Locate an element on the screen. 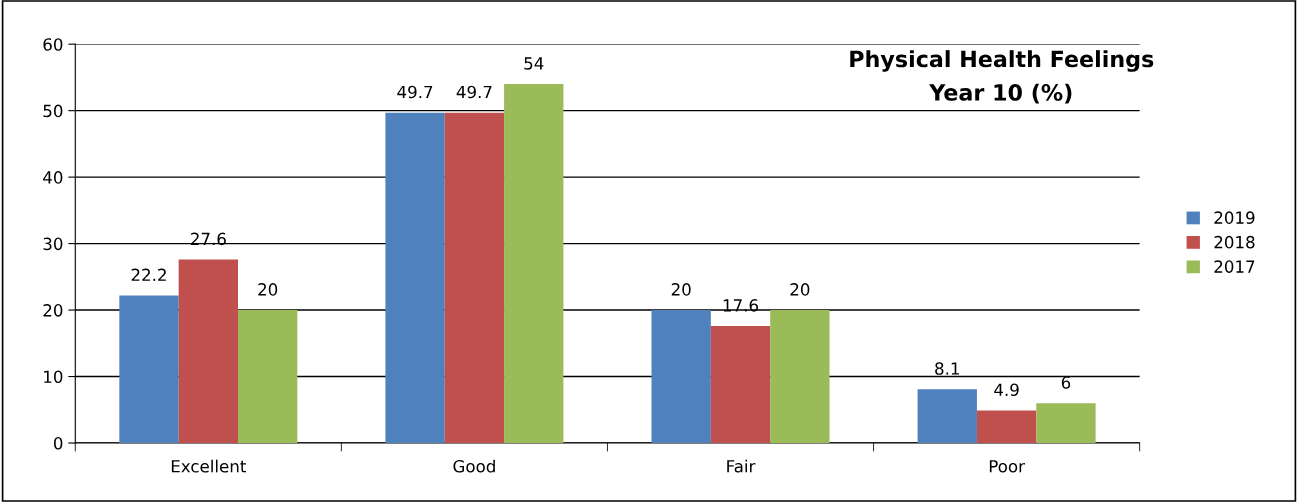 The height and width of the screenshot is (502, 1298). y-tick-label: 40 is located at coordinates (53, 177).